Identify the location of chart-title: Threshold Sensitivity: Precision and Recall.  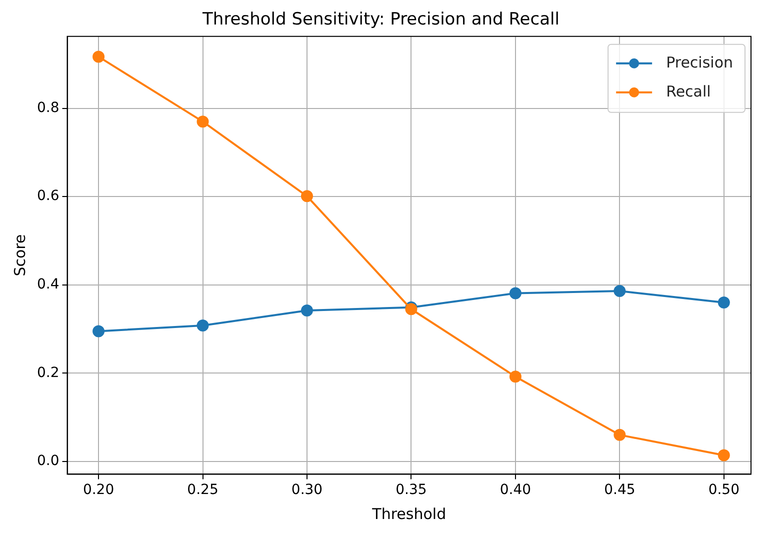
(381, 20).